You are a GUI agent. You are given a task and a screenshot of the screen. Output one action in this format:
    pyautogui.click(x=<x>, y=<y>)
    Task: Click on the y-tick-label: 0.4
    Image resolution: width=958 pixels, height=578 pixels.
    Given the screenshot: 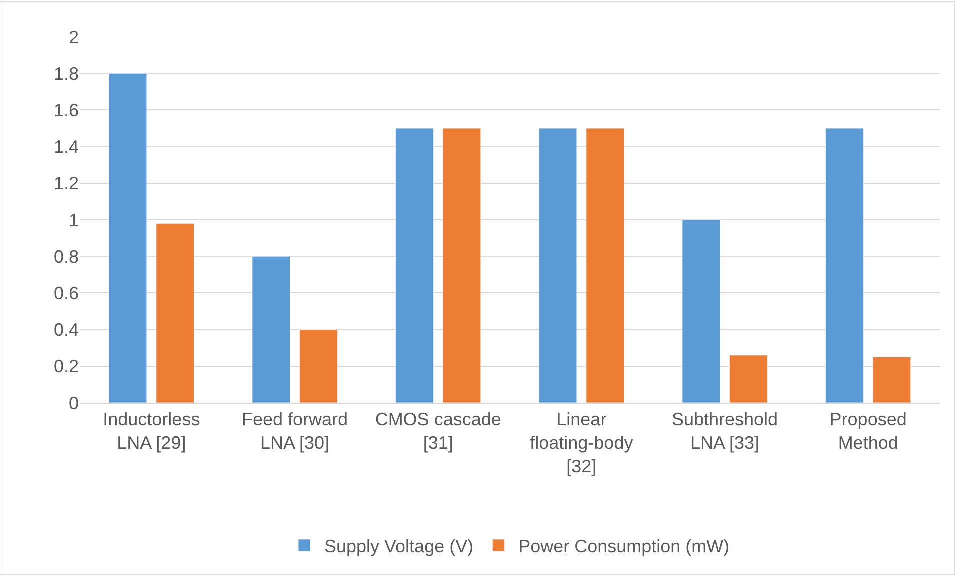 What is the action you would take?
    pyautogui.click(x=66, y=330)
    